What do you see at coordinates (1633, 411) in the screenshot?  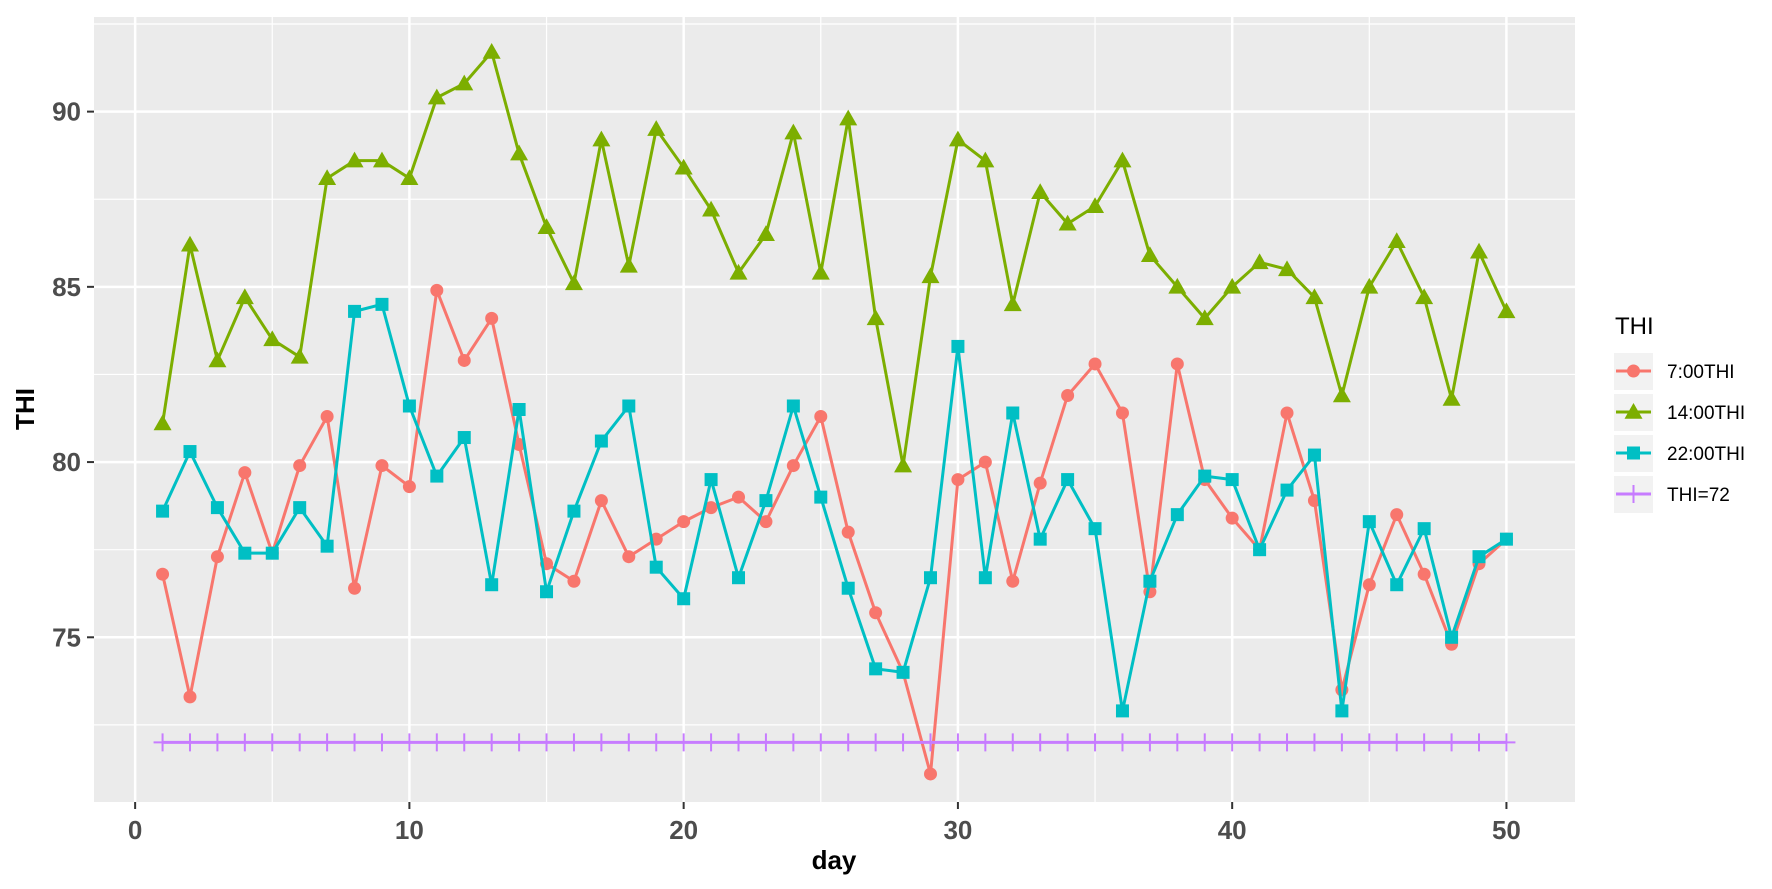 I see `legend-key-marker` at bounding box center [1633, 411].